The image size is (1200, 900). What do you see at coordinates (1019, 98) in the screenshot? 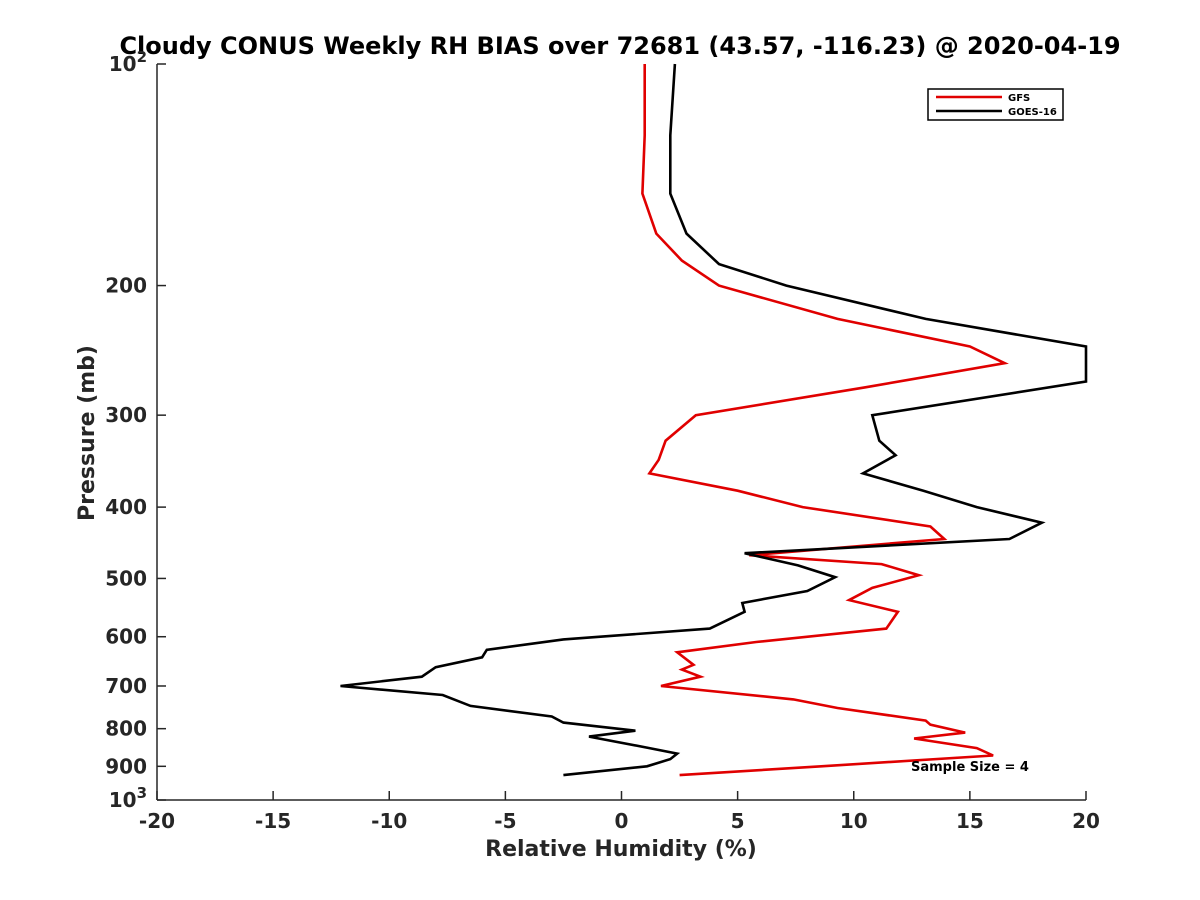
I see `legend-label-gfs: GFS` at bounding box center [1019, 98].